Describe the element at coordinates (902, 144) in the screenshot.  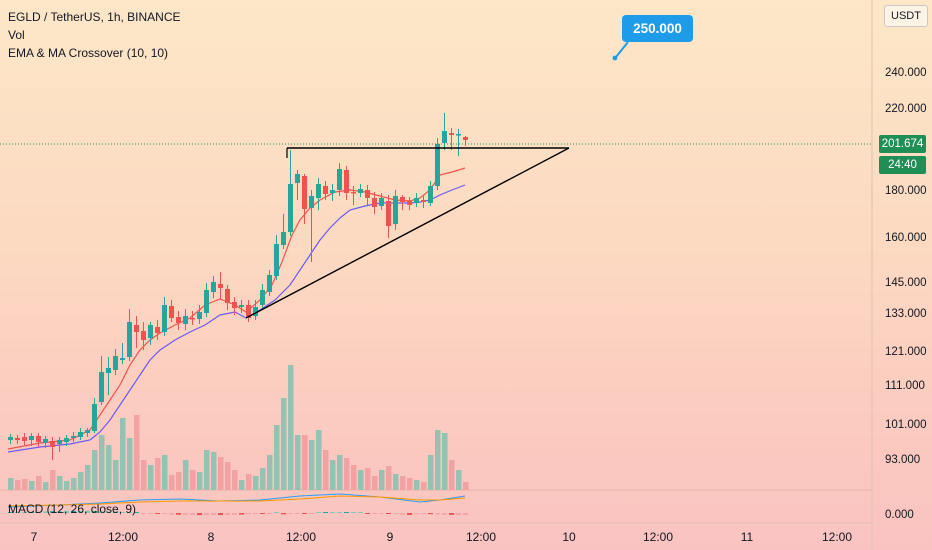
I see `last-price-tag: 201.674` at that location.